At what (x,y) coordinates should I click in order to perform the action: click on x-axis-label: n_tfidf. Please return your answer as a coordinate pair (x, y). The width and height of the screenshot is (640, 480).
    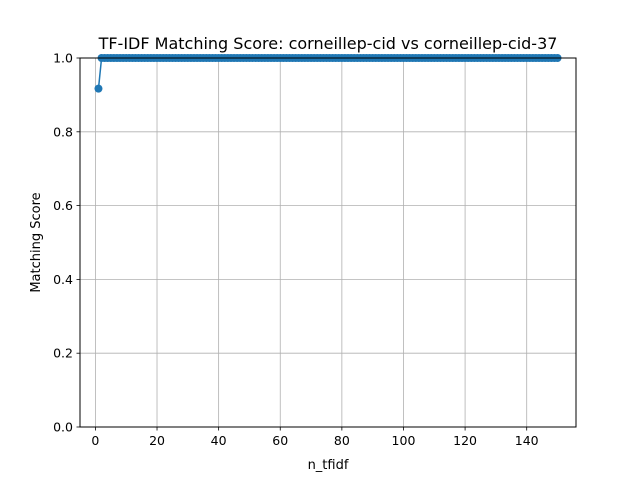
    Looking at the image, I should click on (328, 465).